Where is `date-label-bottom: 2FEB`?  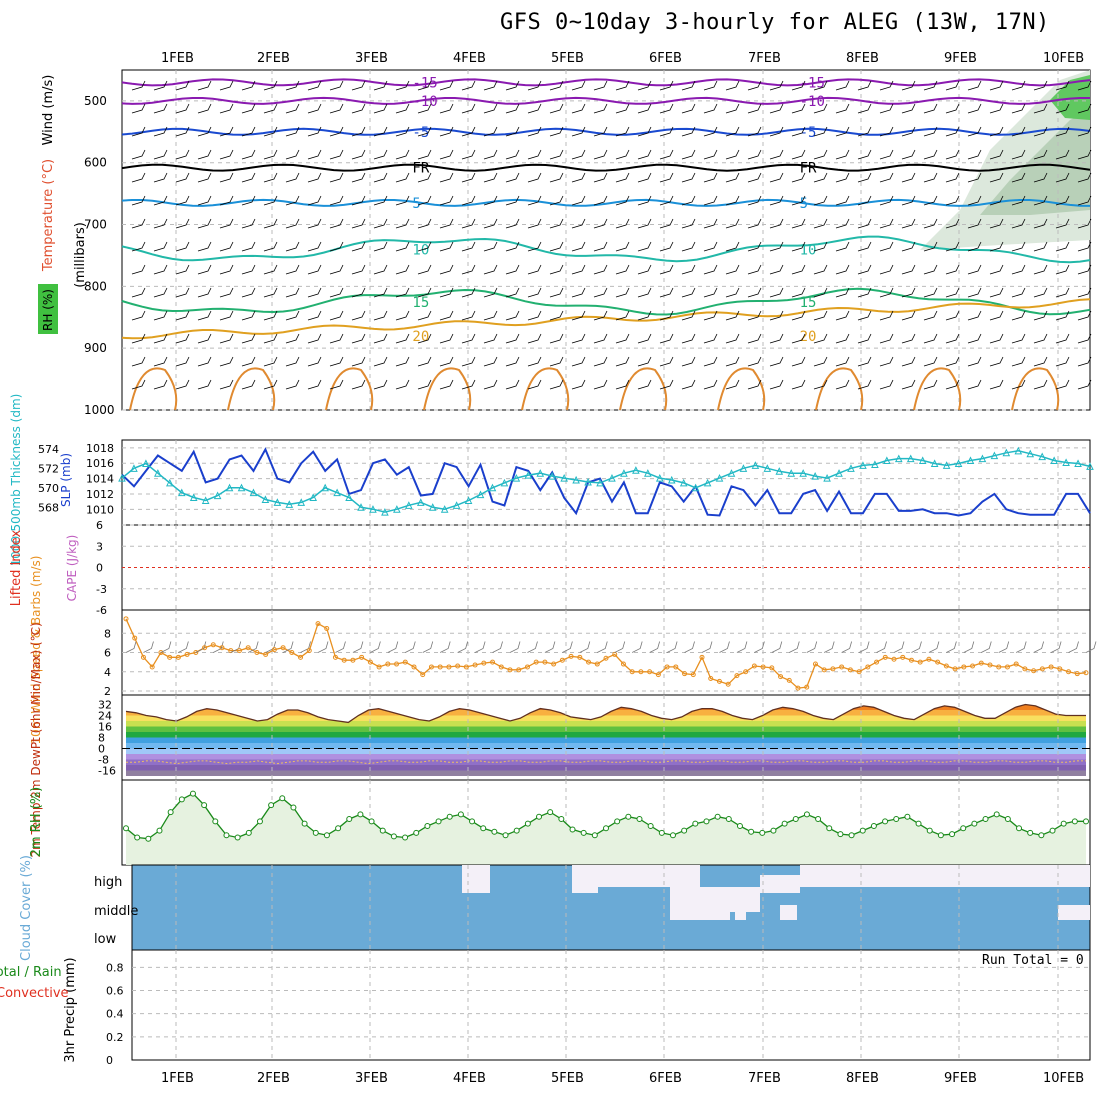
date-label-bottom: 2FEB is located at coordinates (273, 1078).